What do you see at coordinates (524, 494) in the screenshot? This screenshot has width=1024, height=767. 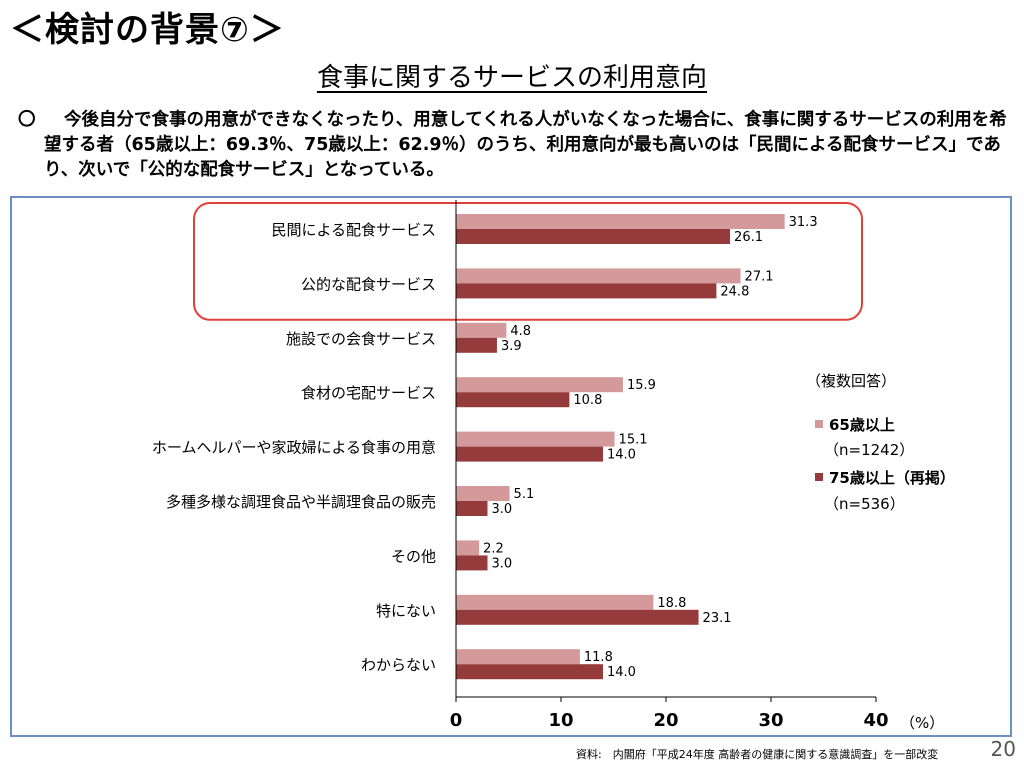 I see `value-label-65: 5.1` at bounding box center [524, 494].